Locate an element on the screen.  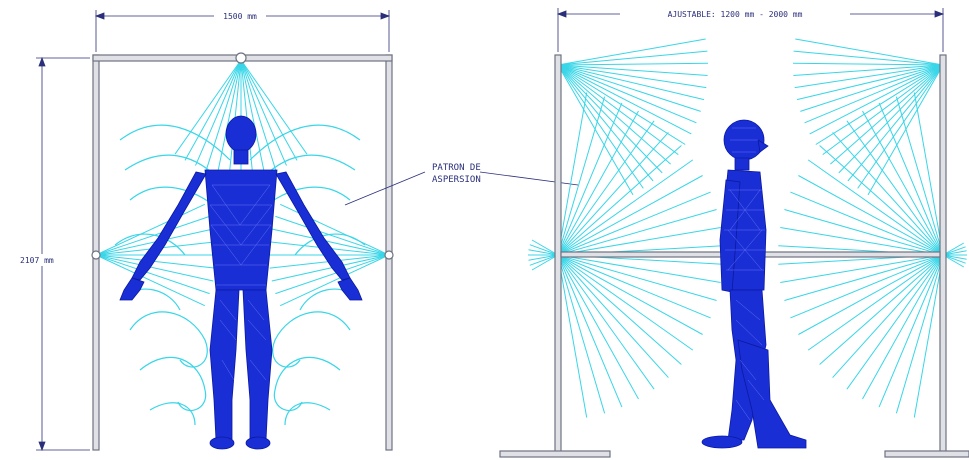
front-width-dimension: 1500 mm is located at coordinates (240, 16).